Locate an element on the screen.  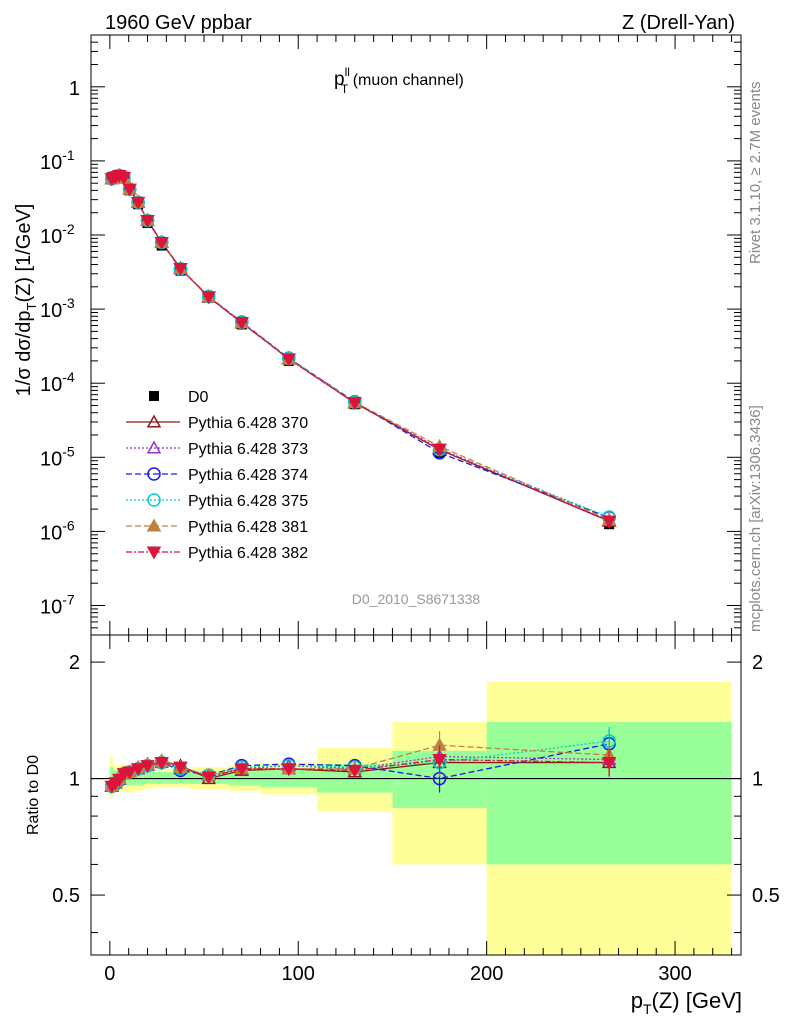
ratio-y-tick-label-right: 1 is located at coordinates (757, 780).